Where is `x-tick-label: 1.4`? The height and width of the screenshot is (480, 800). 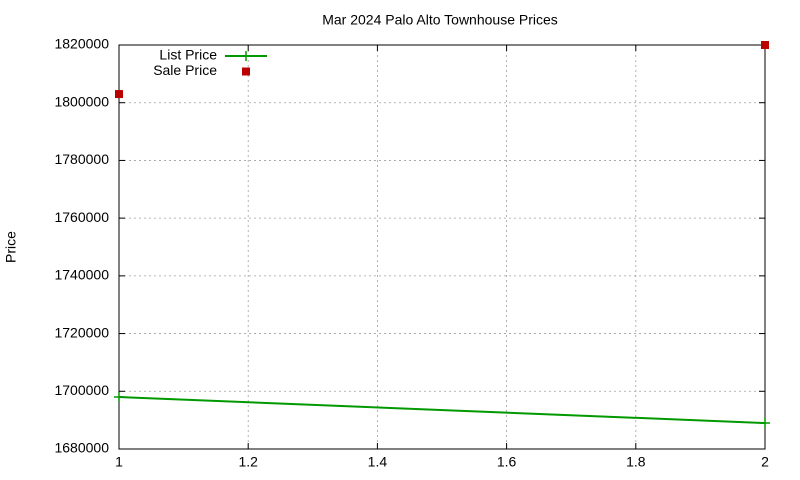
x-tick-label: 1.4 is located at coordinates (378, 462).